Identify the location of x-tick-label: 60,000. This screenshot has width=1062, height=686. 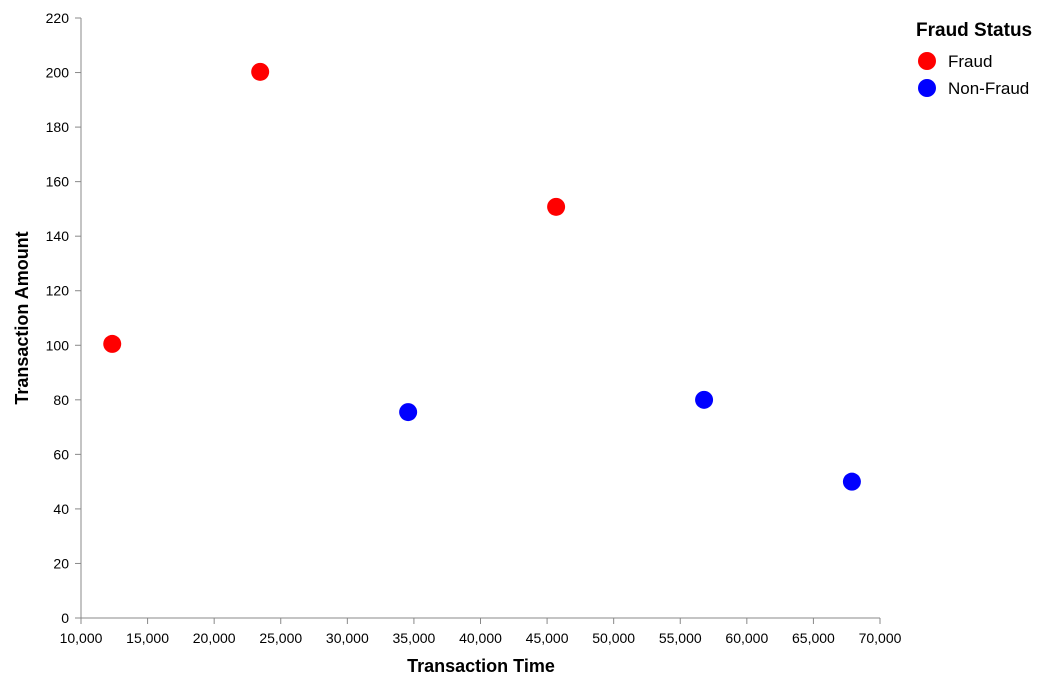
(746, 638).